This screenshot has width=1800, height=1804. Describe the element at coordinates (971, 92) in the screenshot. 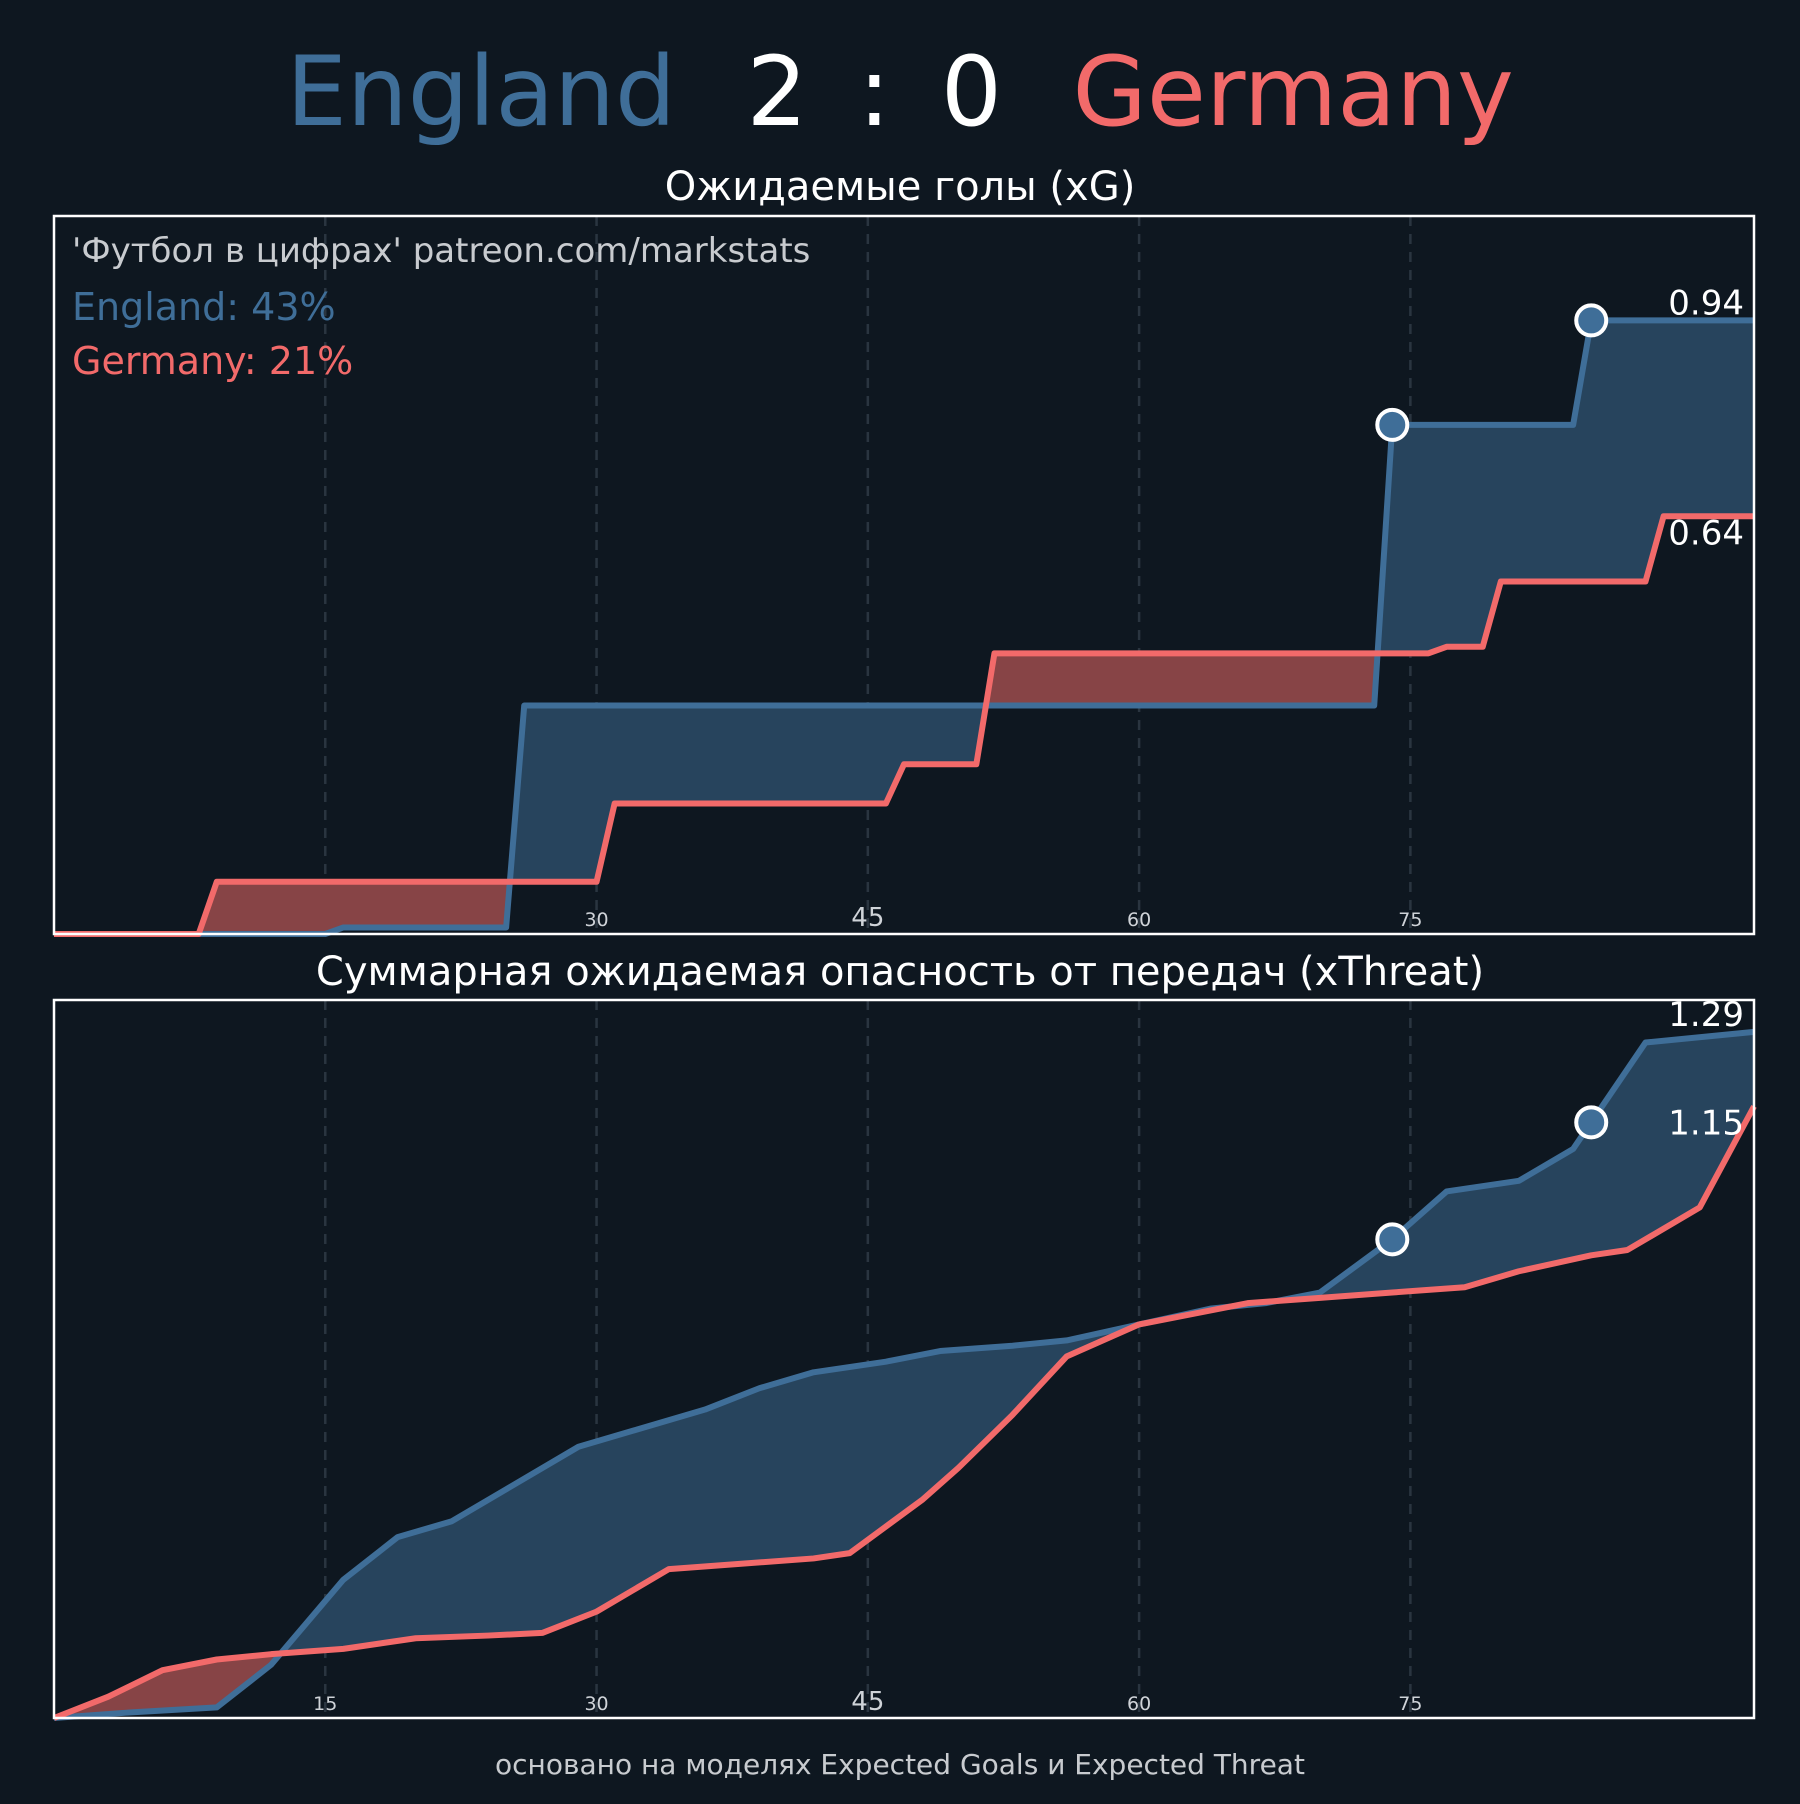

I see `away-score: 0` at that location.